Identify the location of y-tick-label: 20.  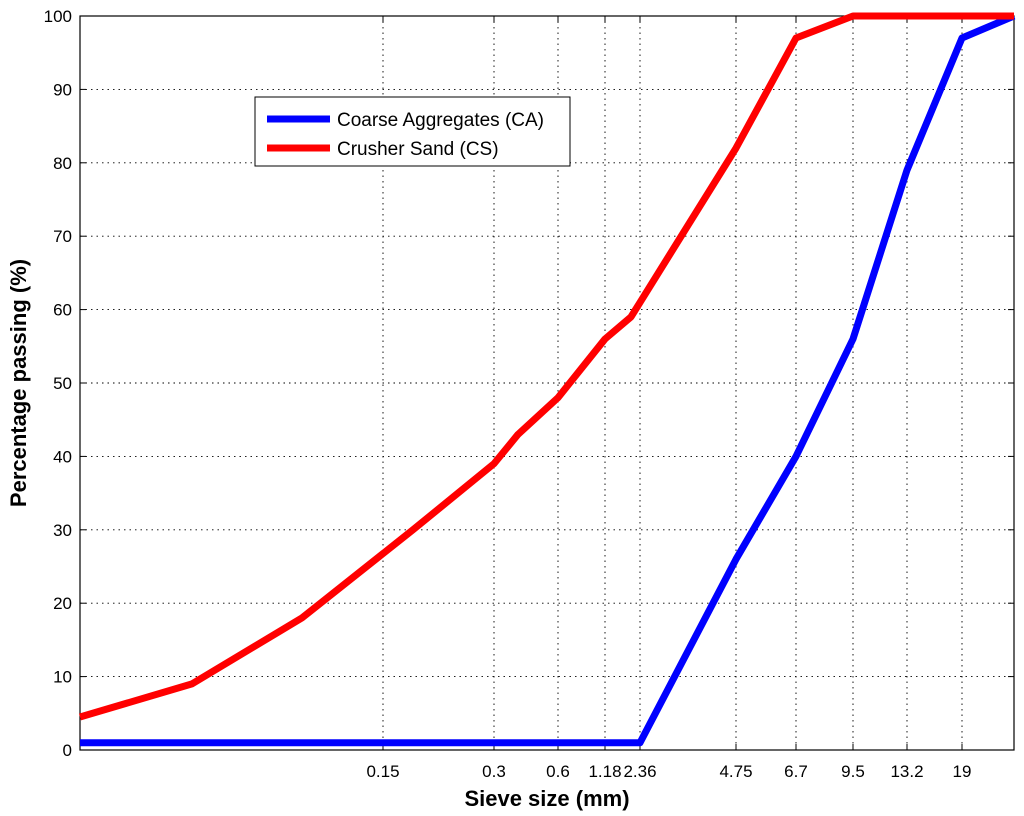
(62, 603).